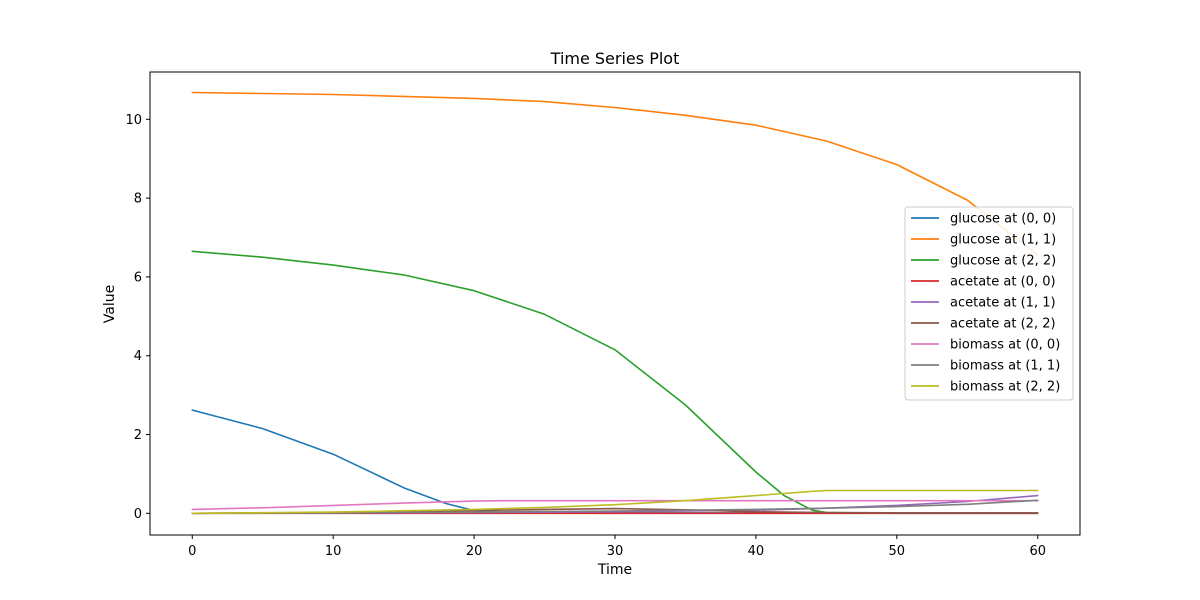  Describe the element at coordinates (756, 551) in the screenshot. I see `x-tick-label: 40` at that location.